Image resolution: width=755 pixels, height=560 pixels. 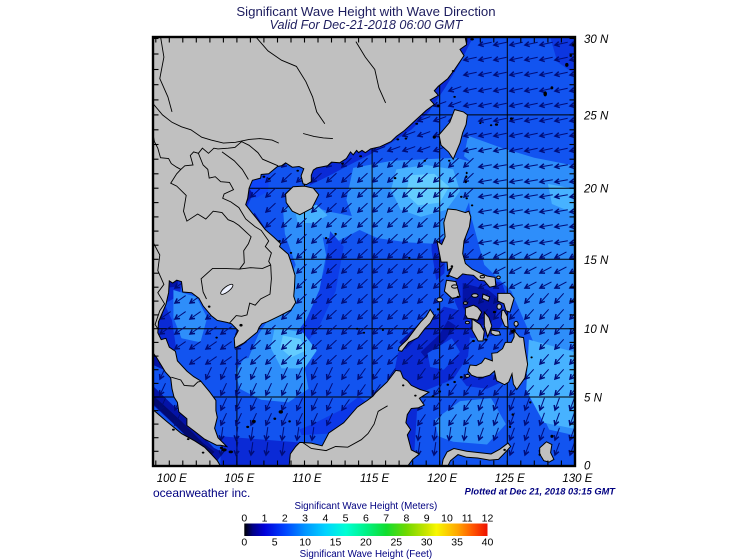 I want to click on svg-text: 12, so click(x=488, y=519).